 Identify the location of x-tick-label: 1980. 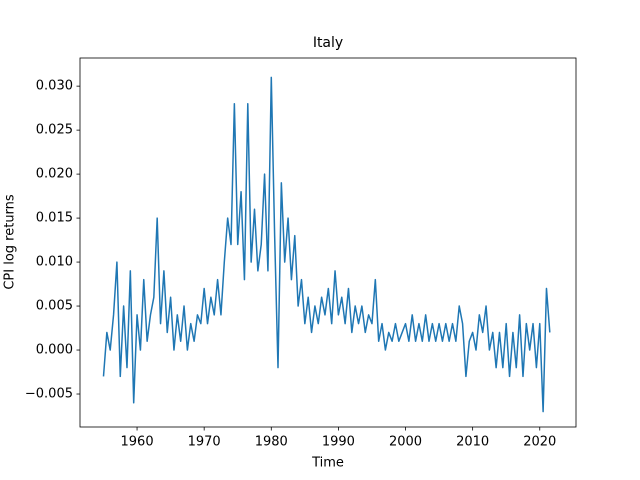
(271, 442).